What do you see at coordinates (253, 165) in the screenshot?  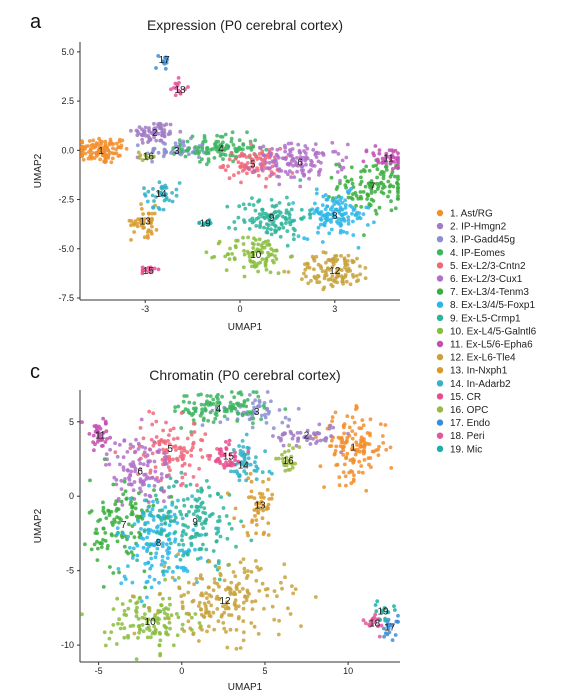 I see `expression-cluster-label: 5` at bounding box center [253, 165].